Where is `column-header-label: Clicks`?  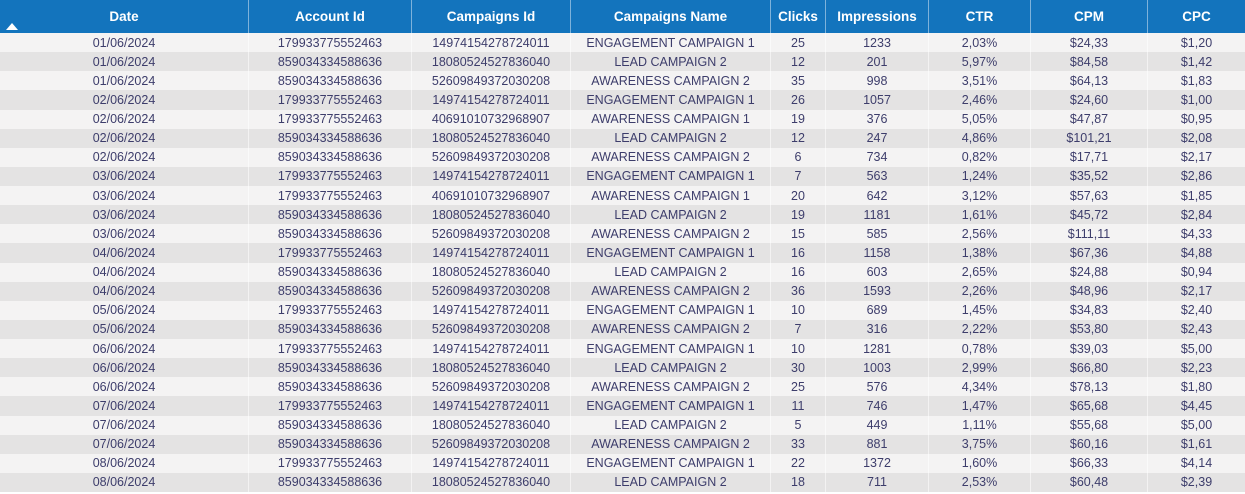 column-header-label: Clicks is located at coordinates (798, 16).